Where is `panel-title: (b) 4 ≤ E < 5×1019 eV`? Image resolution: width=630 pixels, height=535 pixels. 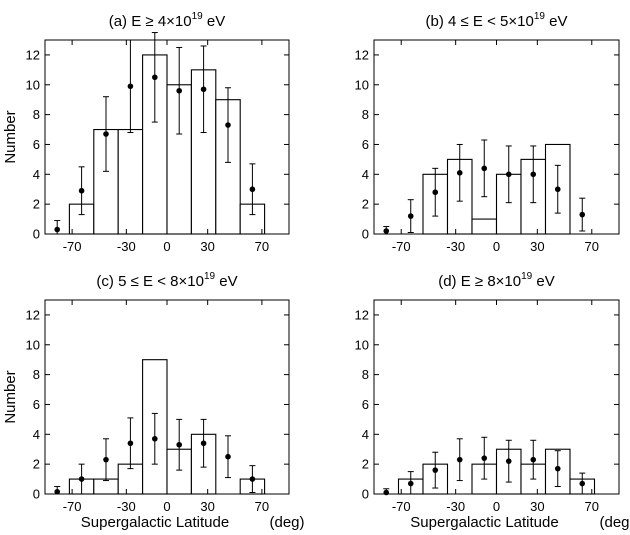 panel-title: (b) 4 ≤ E < 5×1019 eV is located at coordinates (497, 20).